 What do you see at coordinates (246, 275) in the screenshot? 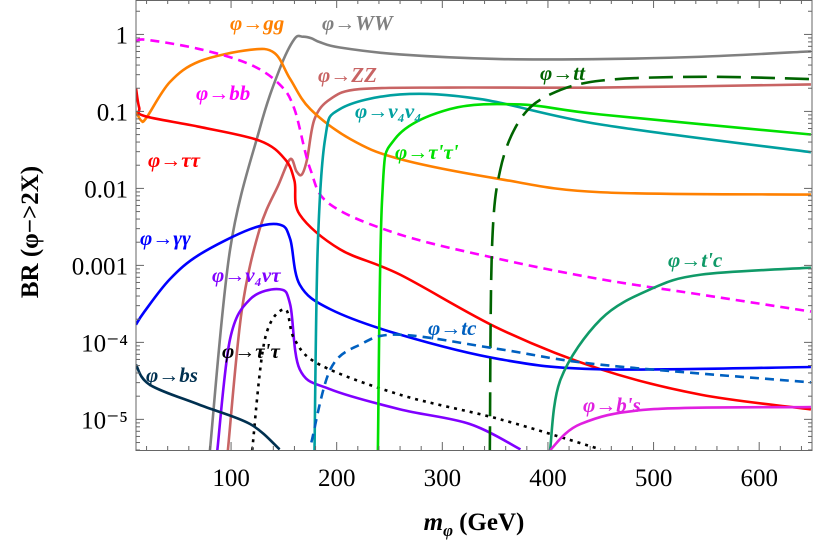
I see `series-label-6: φ→ν₄ντ` at bounding box center [246, 275].